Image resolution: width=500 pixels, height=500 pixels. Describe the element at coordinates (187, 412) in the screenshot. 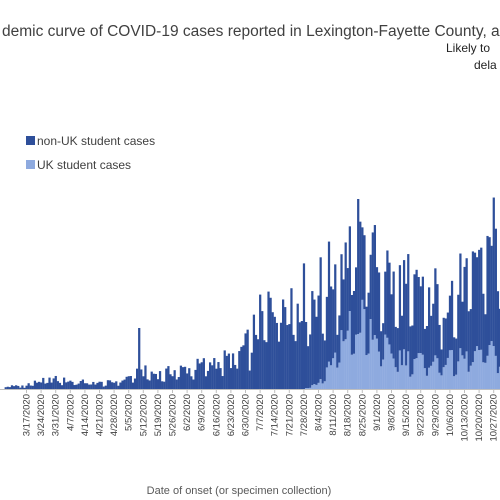

I see `x-tick-label: 6/2/2020` at that location.